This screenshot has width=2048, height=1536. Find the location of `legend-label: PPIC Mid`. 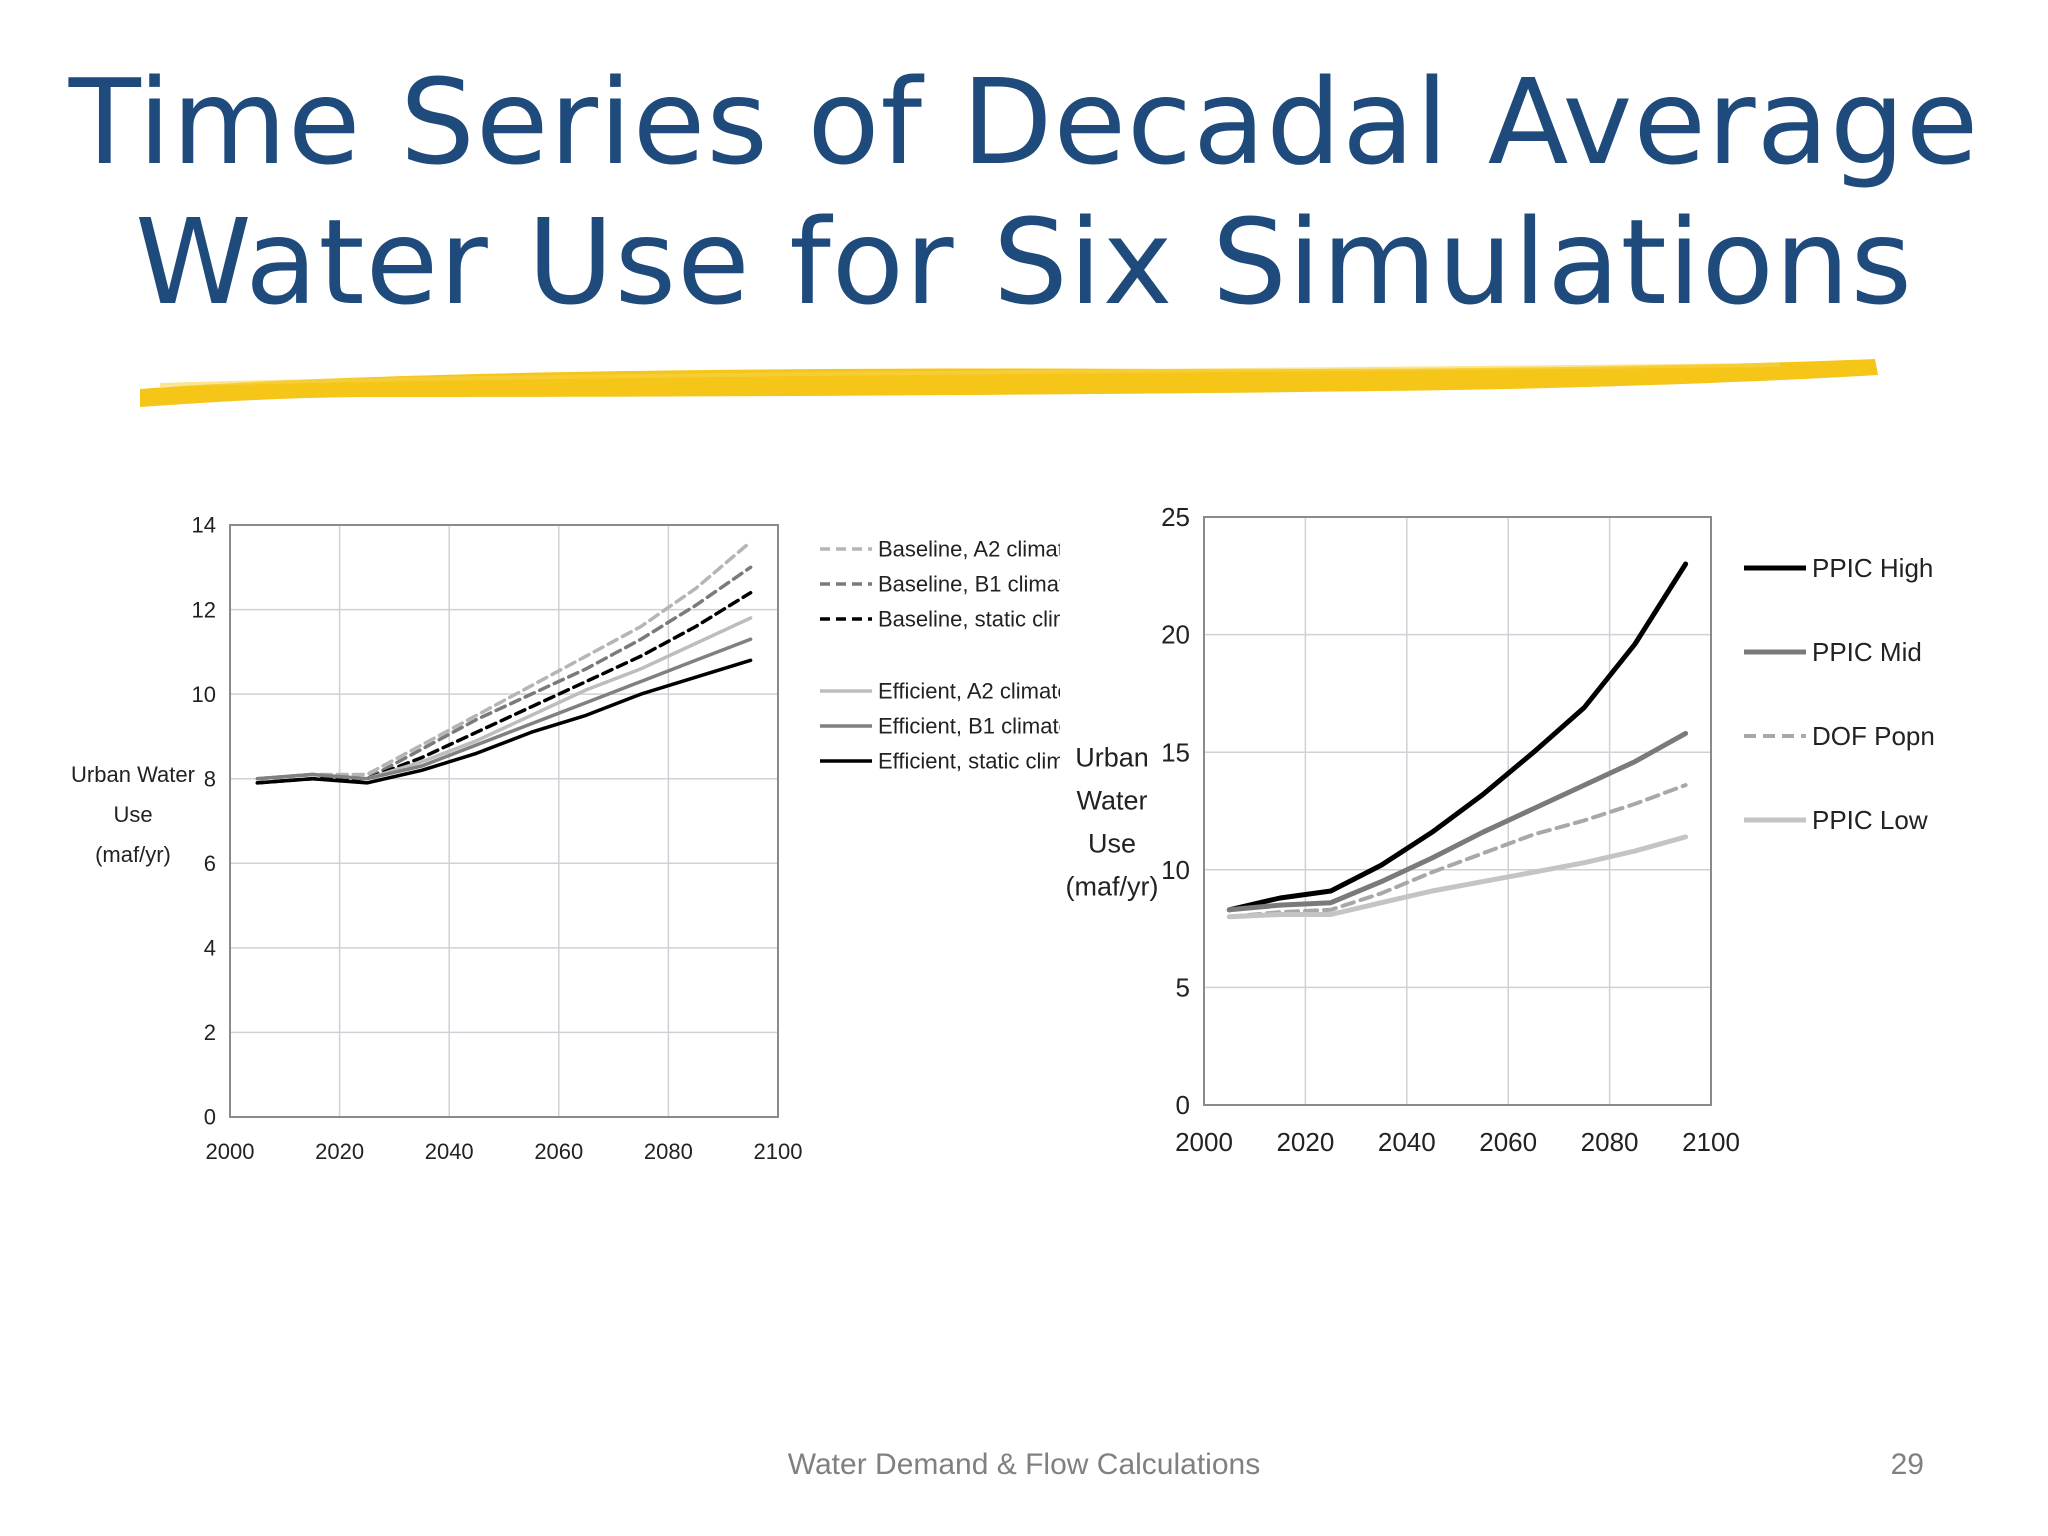

legend-label: PPIC Mid is located at coordinates (1867, 652).